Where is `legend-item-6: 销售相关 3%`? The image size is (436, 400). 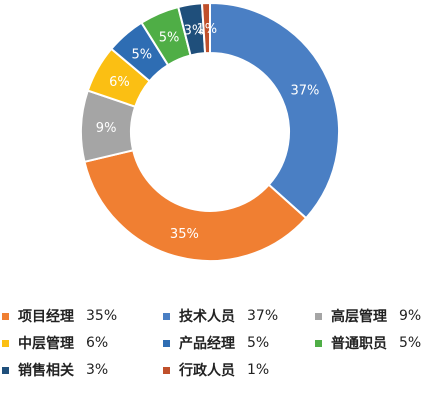
legend-item-6: 销售相关 3% is located at coordinates (55, 370).